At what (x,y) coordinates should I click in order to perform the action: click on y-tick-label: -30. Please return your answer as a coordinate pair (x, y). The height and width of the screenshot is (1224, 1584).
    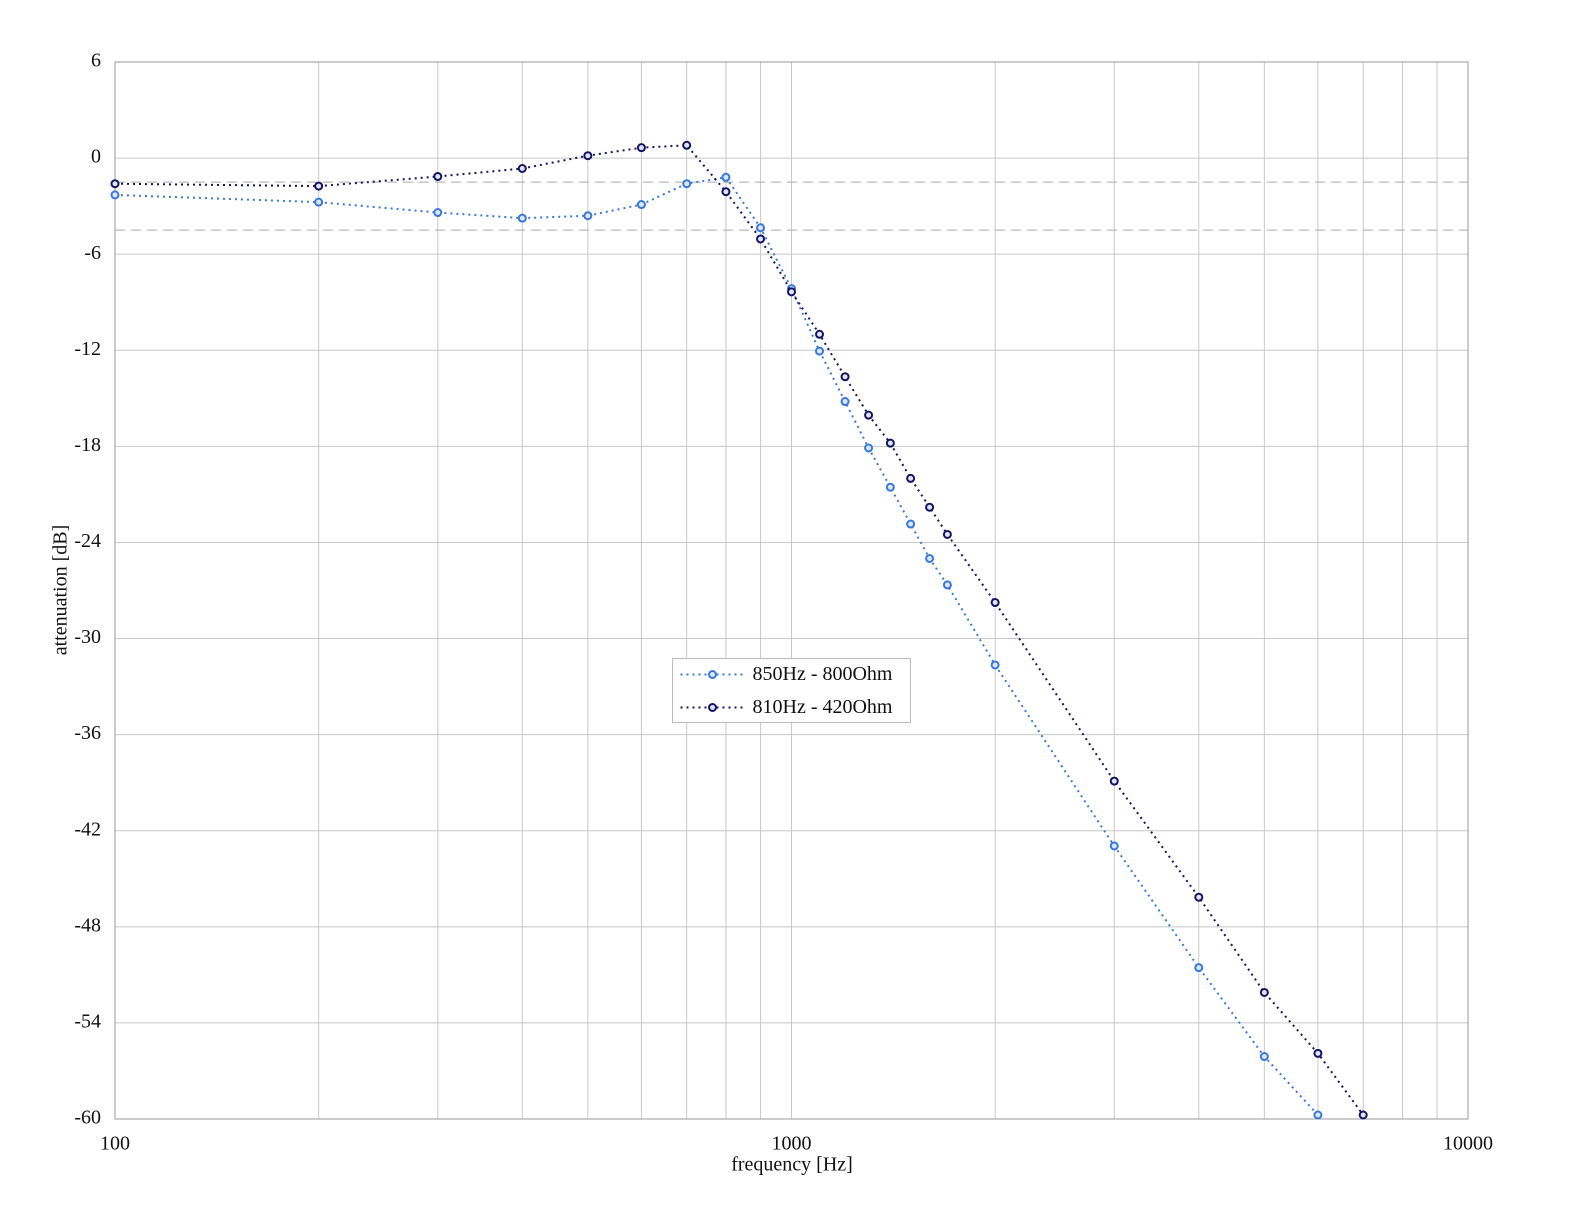
    Looking at the image, I should click on (87, 637).